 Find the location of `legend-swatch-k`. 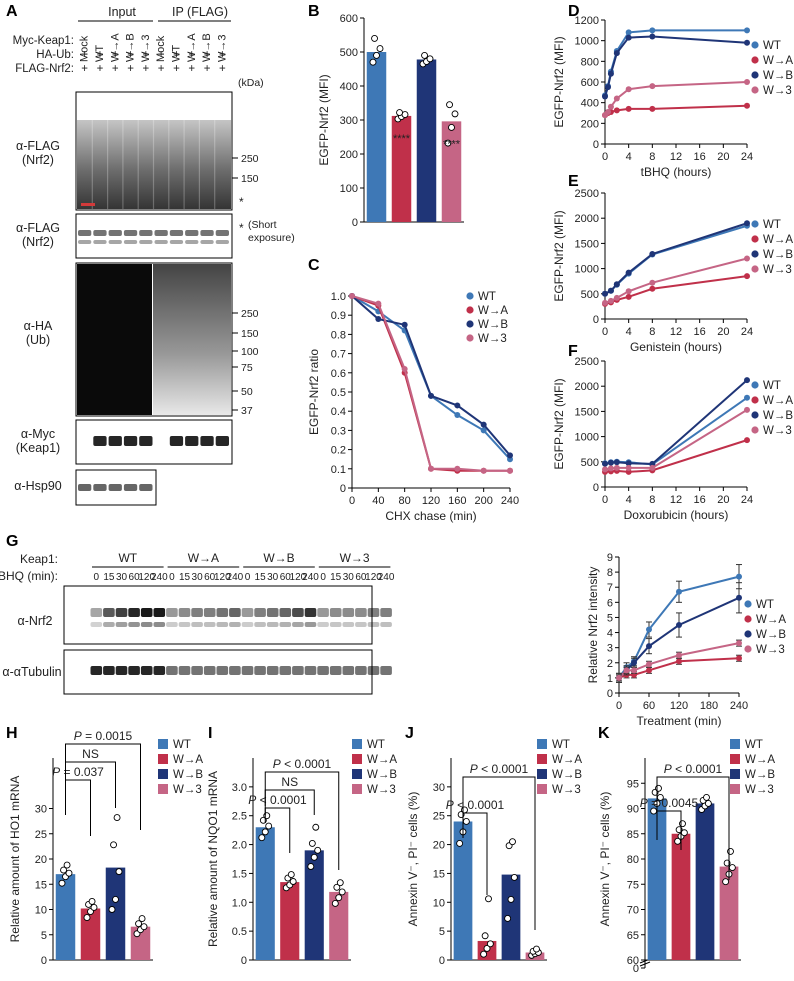

legend-swatch-k is located at coordinates (735, 759).